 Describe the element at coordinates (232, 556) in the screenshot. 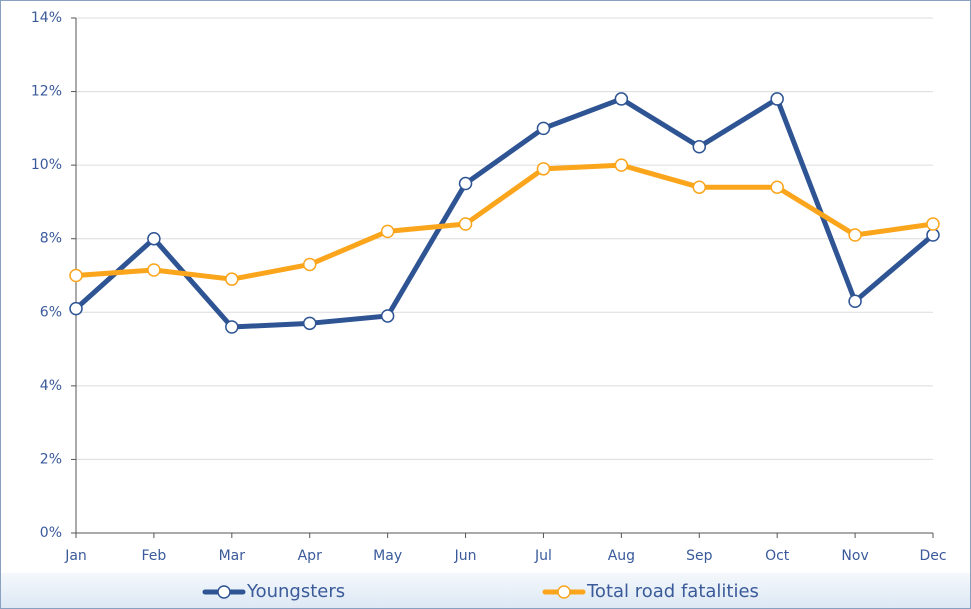

I see `x-tick-label: Mar` at that location.